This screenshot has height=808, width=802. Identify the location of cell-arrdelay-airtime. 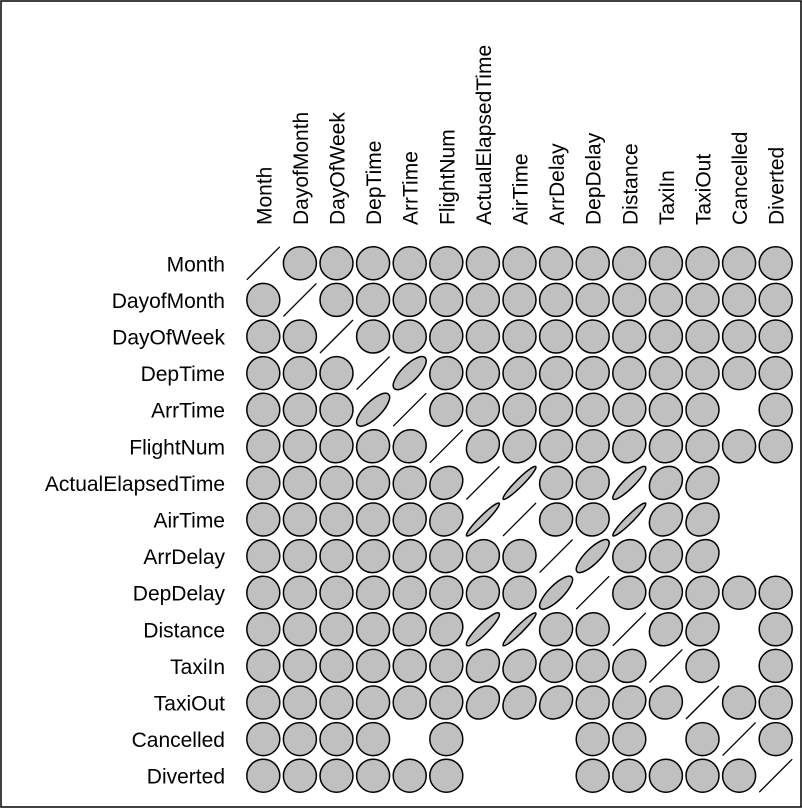
(519, 556).